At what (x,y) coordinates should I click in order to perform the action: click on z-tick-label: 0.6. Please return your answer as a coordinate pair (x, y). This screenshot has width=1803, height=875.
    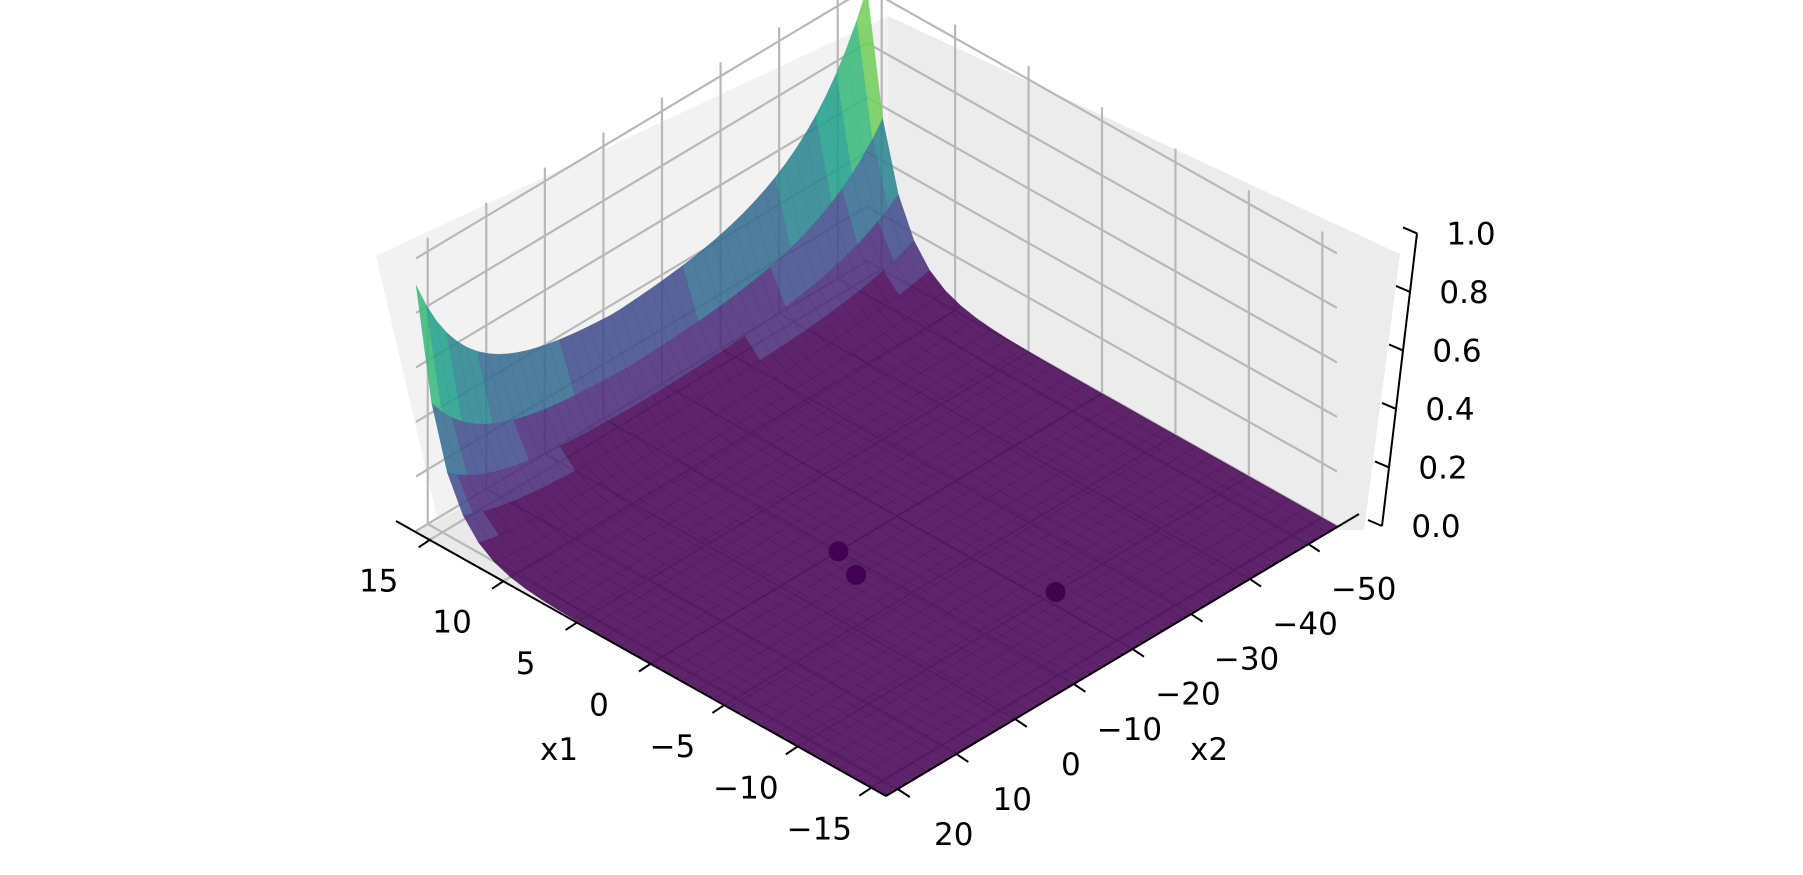
    Looking at the image, I should click on (1456, 351).